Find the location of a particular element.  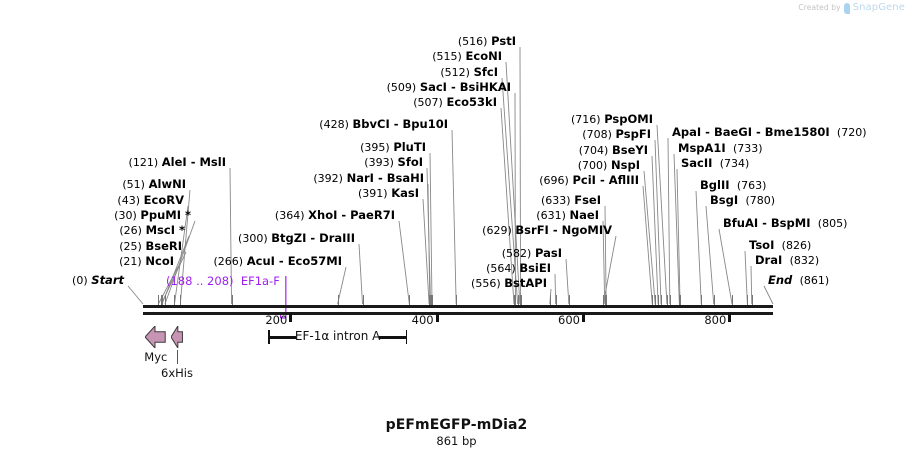

enzyme-label-fsei: (633) FseI is located at coordinates (570, 200).